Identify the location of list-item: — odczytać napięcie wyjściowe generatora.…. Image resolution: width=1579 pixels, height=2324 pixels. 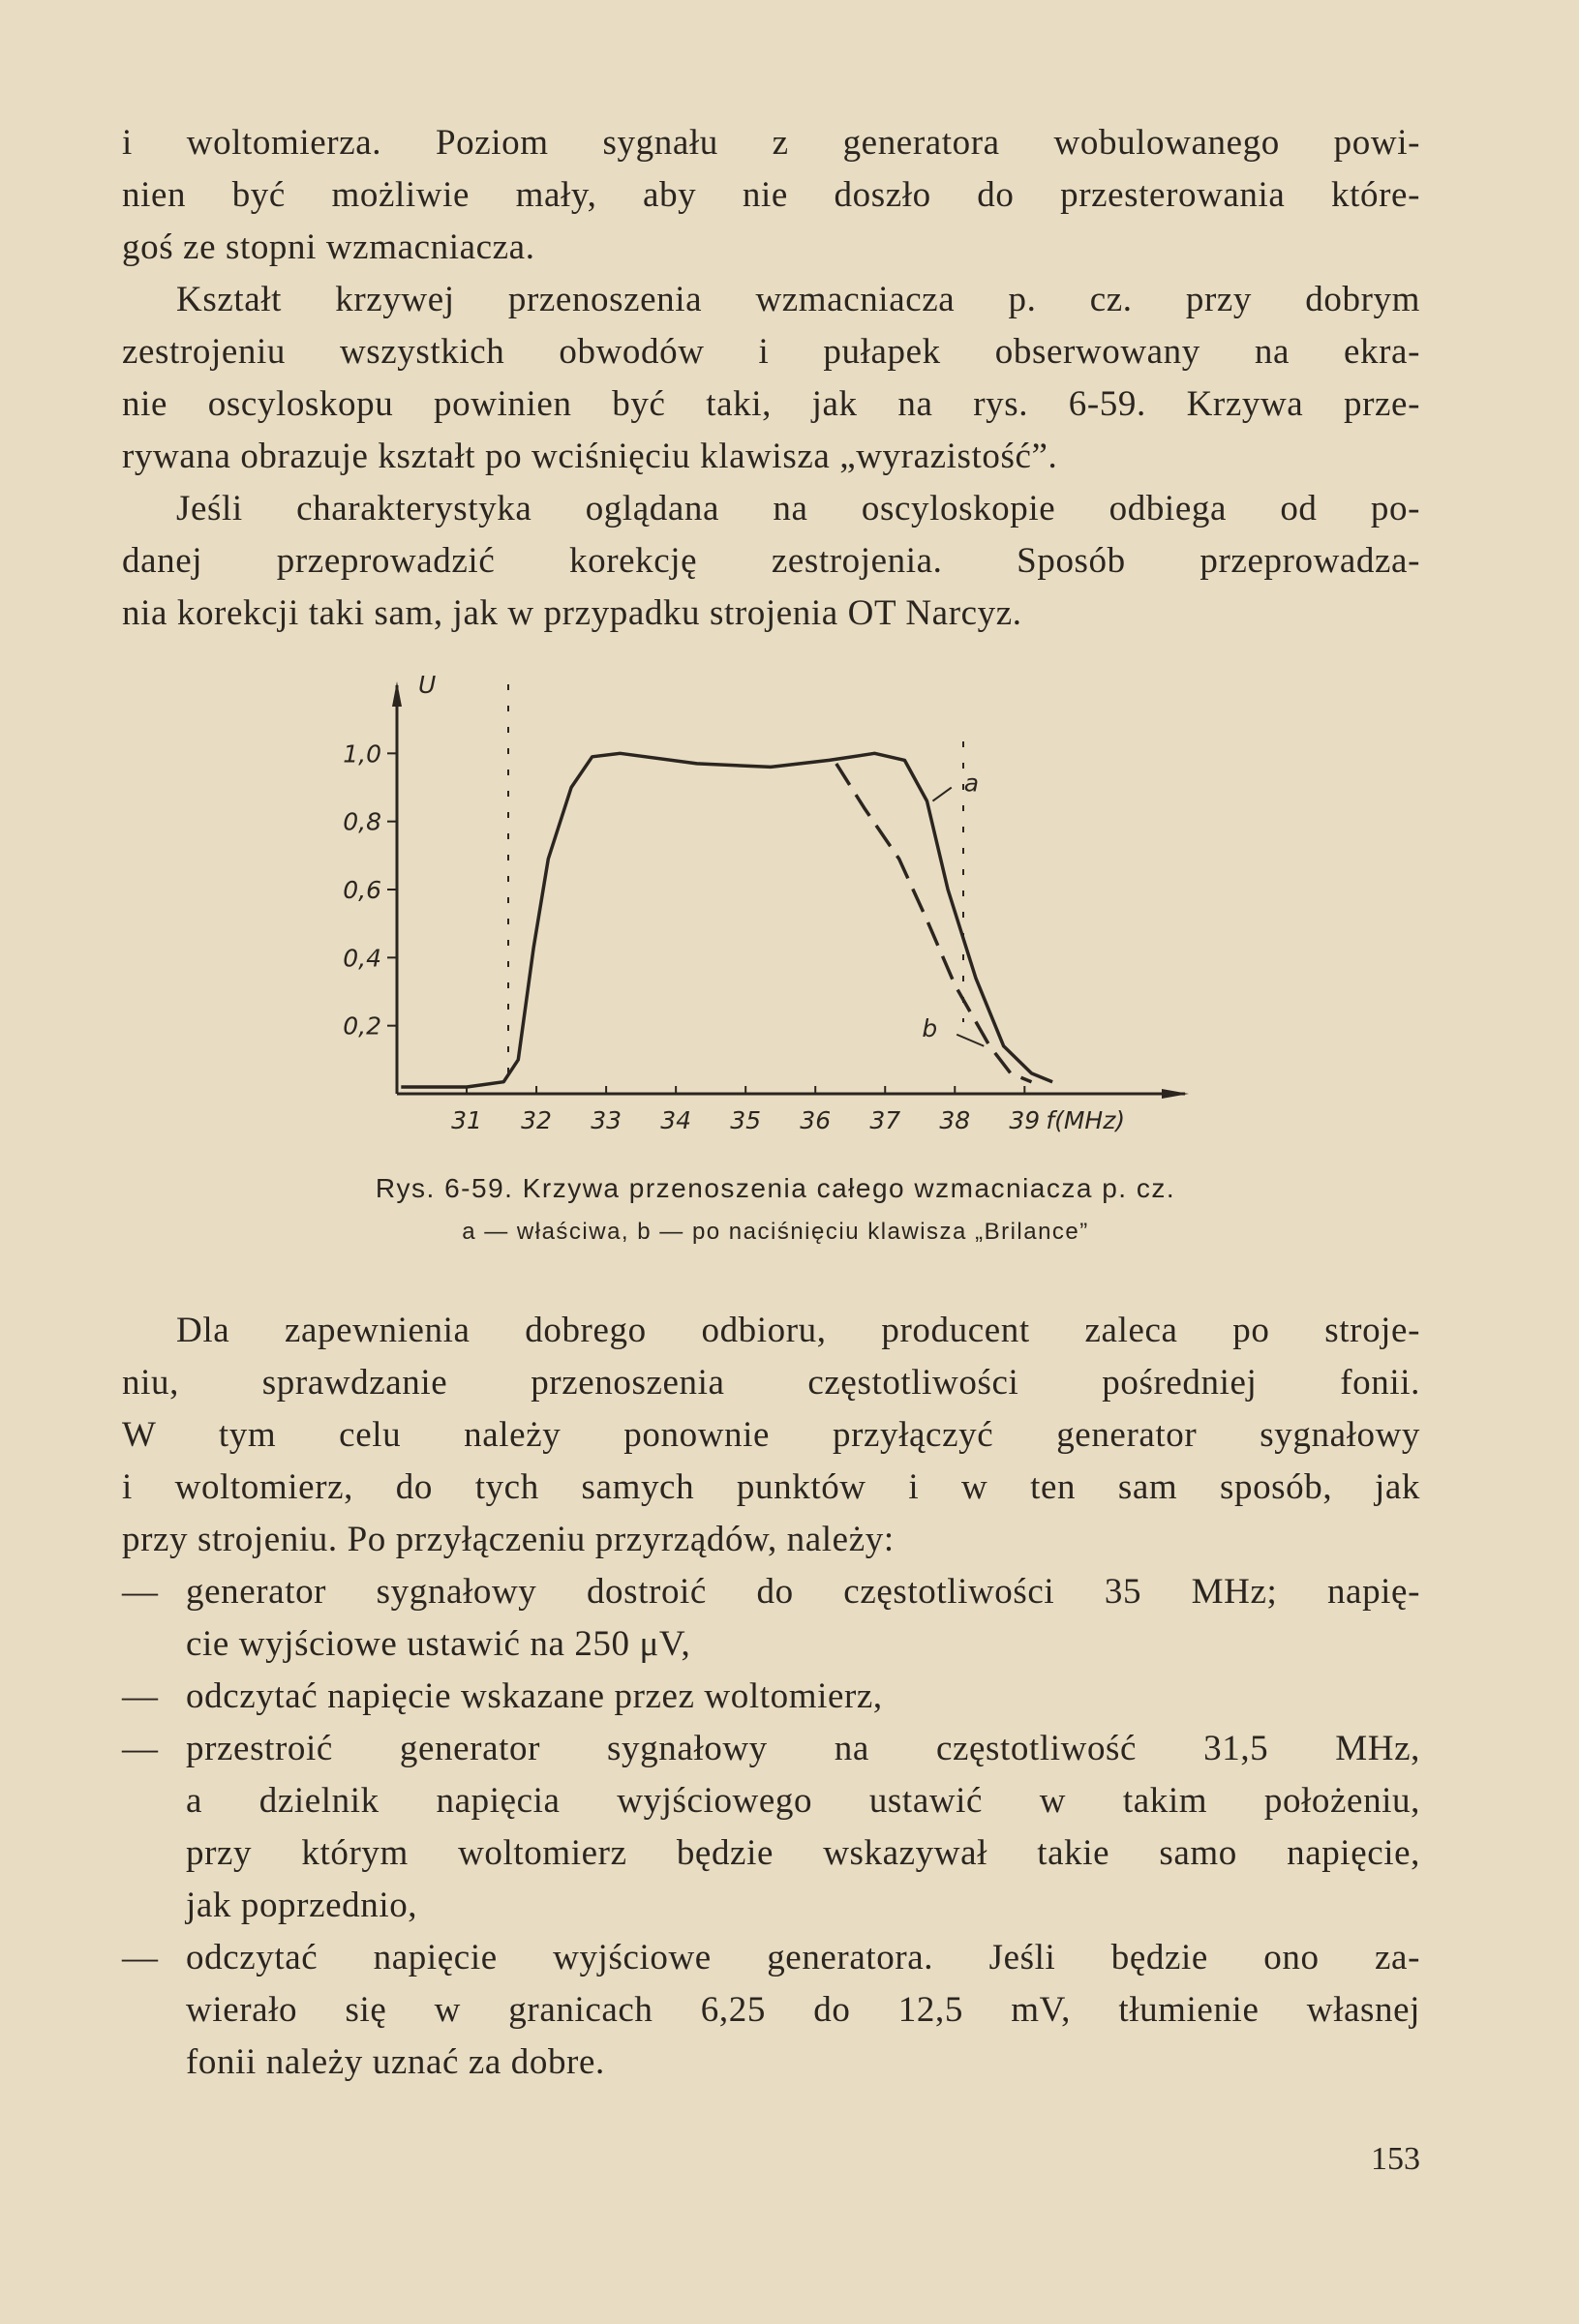
(771, 2010).